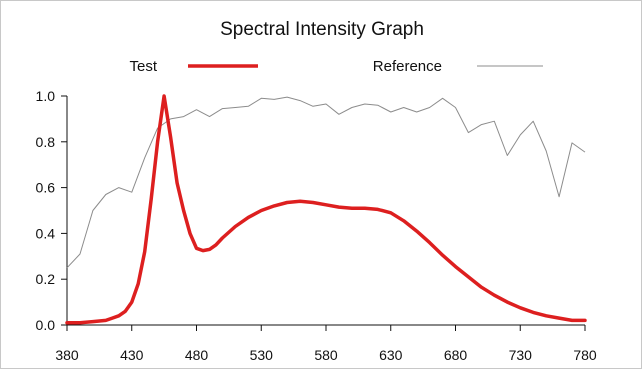 The height and width of the screenshot is (370, 642). What do you see at coordinates (391, 355) in the screenshot?
I see `x-tick-label: 630` at bounding box center [391, 355].